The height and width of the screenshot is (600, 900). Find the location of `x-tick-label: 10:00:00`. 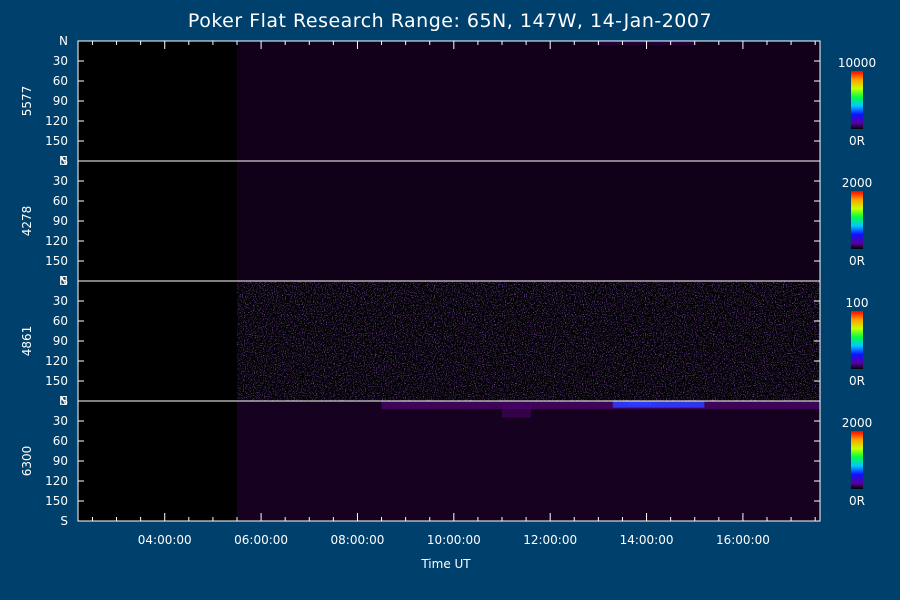

x-tick-label: 10:00:00 is located at coordinates (454, 540).